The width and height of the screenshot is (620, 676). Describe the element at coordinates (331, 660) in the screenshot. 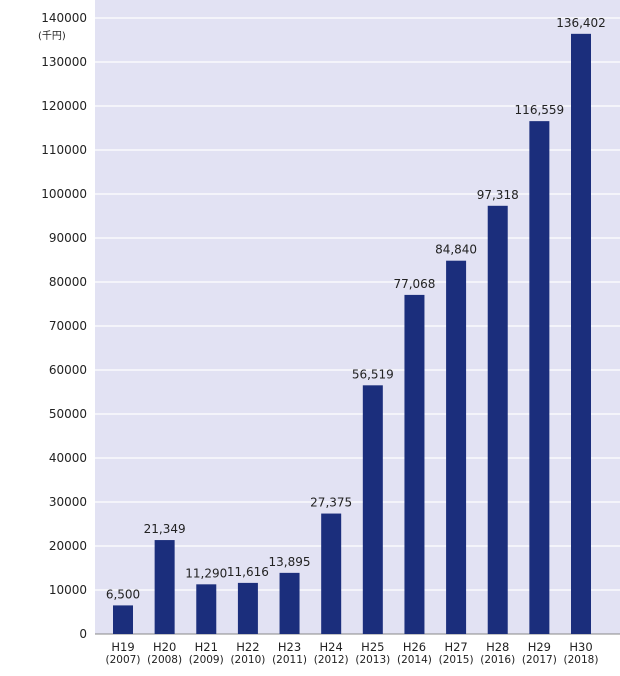

I see `x-year-label: (2012)` at that location.